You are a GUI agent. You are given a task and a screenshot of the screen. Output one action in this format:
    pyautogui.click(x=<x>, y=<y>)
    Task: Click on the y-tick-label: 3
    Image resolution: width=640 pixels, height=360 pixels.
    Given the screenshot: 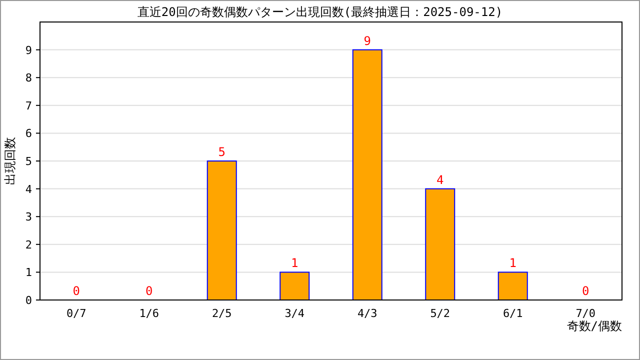 What is the action you would take?
    pyautogui.click(x=28, y=217)
    